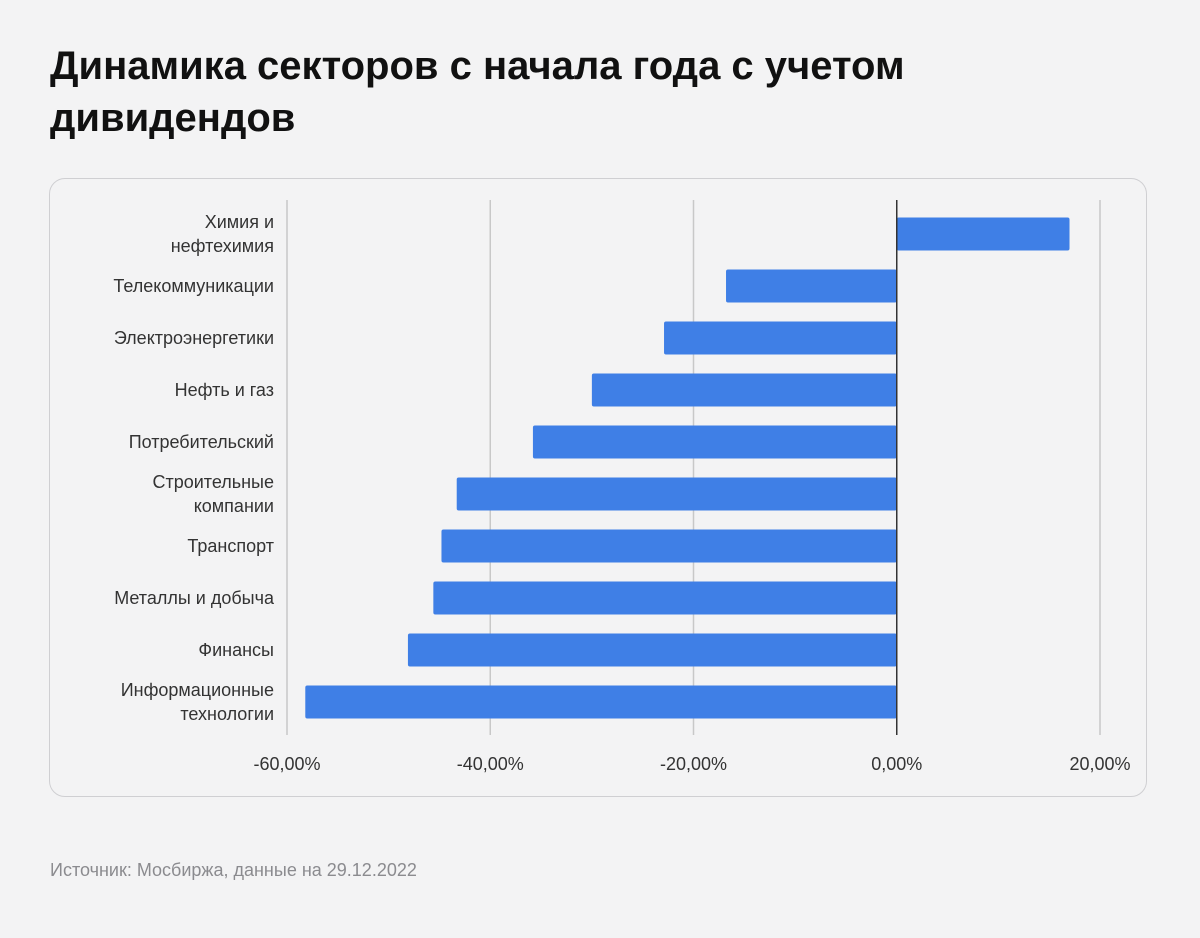 The height and width of the screenshot is (938, 1200). Describe the element at coordinates (286, 764) in the screenshot. I see `x-tick-label: -60,00%` at that location.